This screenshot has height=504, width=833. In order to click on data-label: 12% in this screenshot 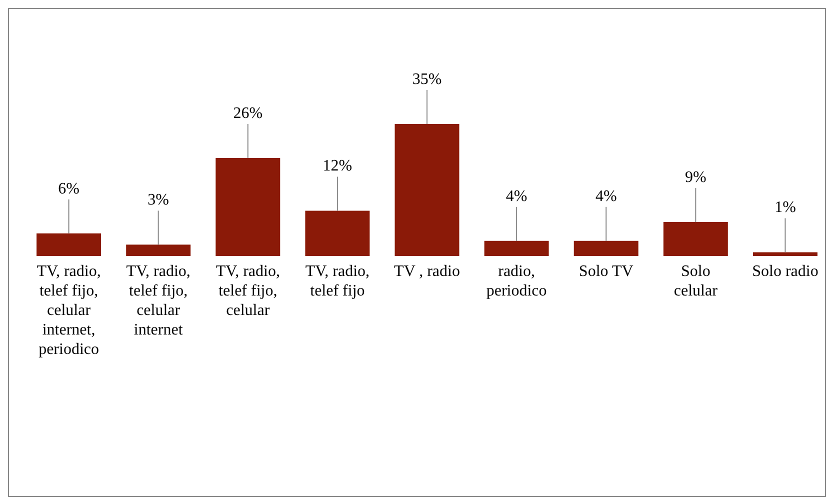, I will do `click(337, 166)`.